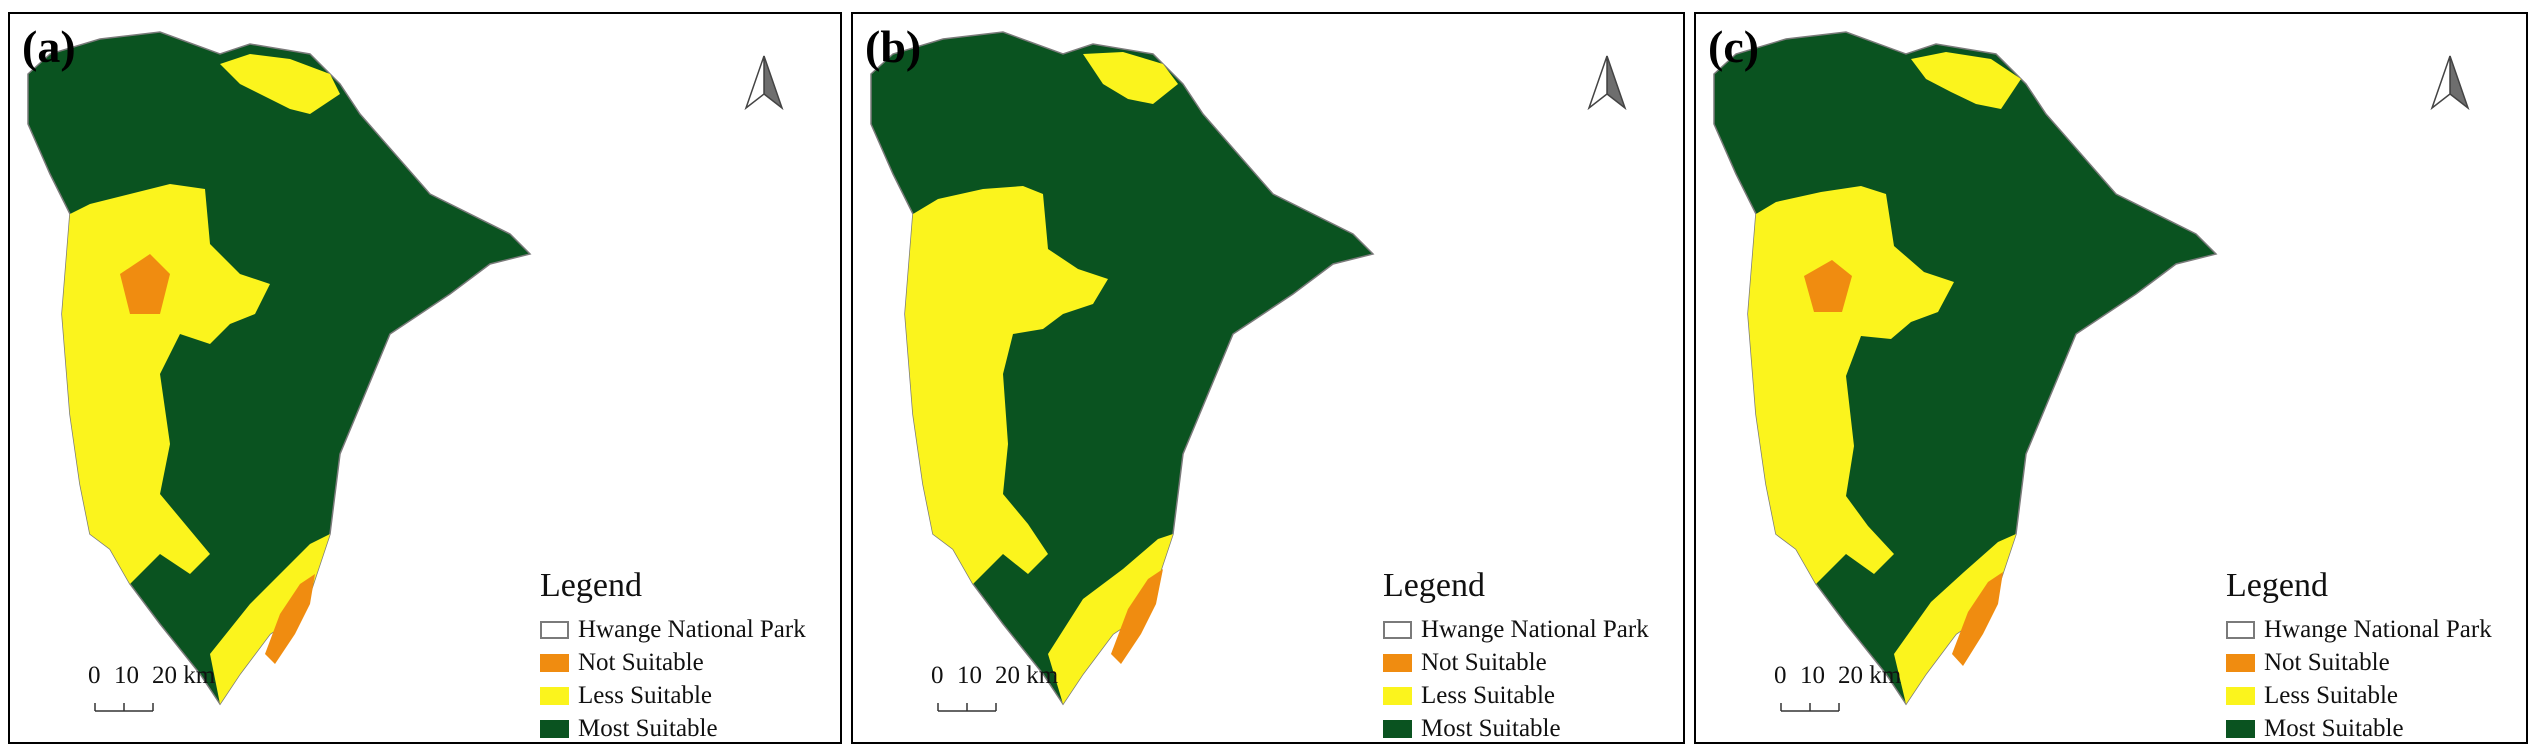  What do you see at coordinates (893, 46) in the screenshot?
I see `panel-label: (b)` at bounding box center [893, 46].